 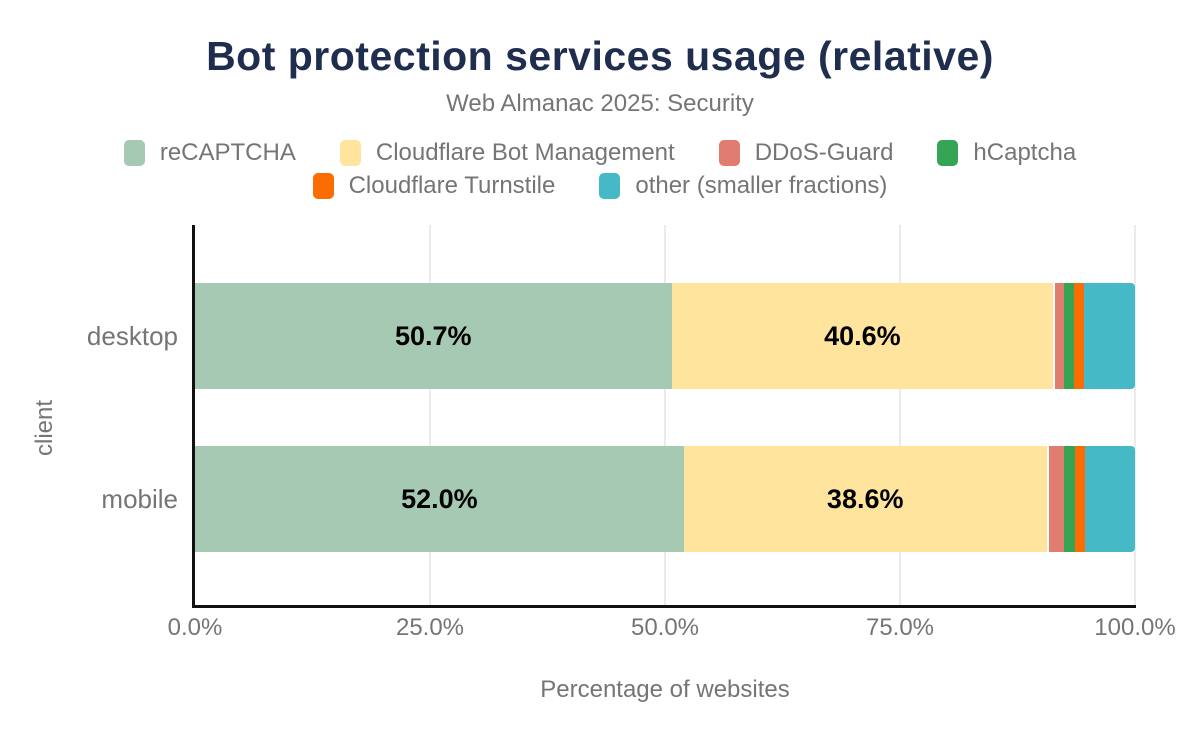 I want to click on y-axis-title: client, so click(x=44, y=428).